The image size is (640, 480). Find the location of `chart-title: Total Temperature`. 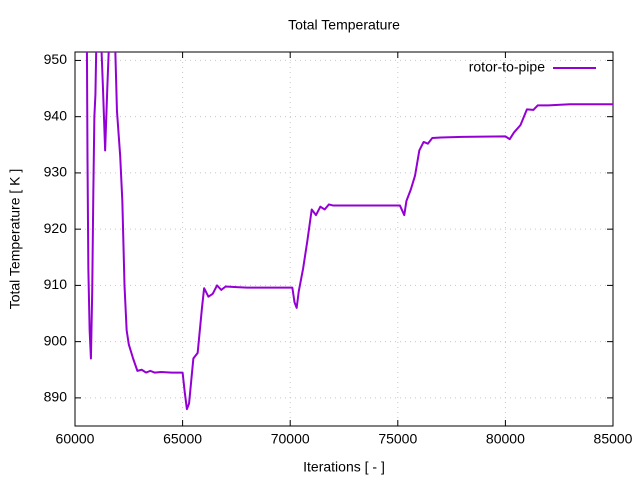

chart-title: Total Temperature is located at coordinates (344, 25).